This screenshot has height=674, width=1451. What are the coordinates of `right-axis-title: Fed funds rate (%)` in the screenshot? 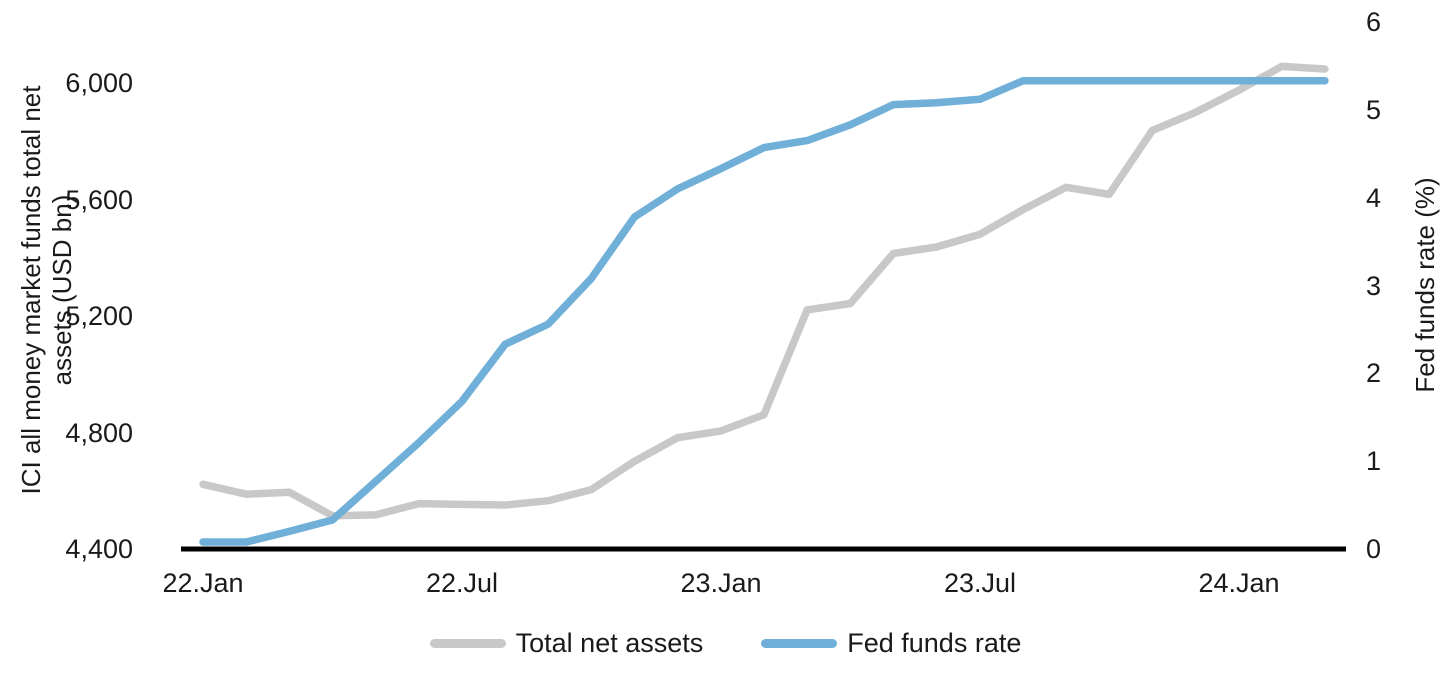 It's located at (1427, 285).